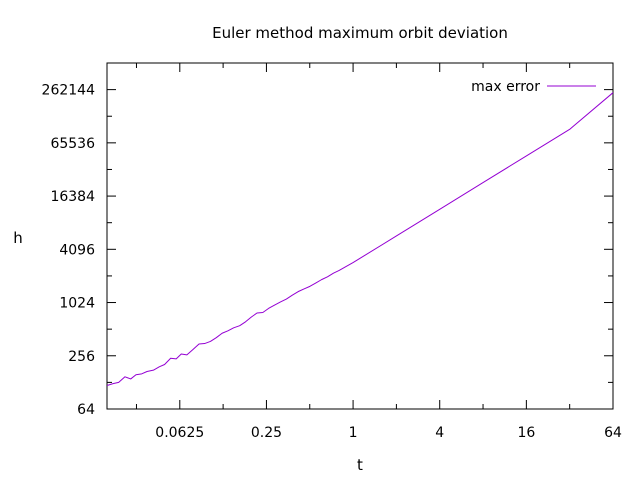 The width and height of the screenshot is (640, 480). What do you see at coordinates (526, 433) in the screenshot?
I see `x-tick-label: 16` at bounding box center [526, 433].